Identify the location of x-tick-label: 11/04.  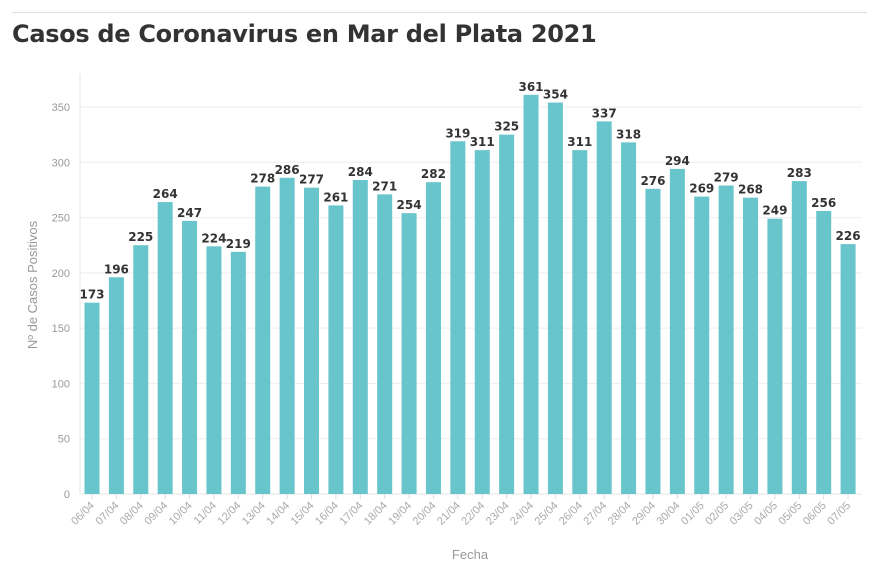
(205, 513).